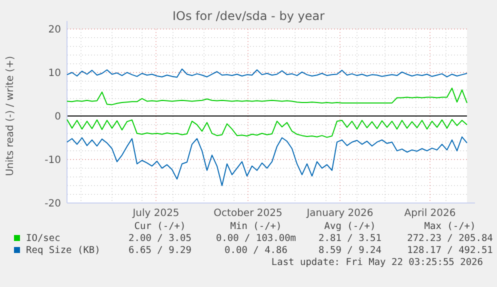  Describe the element at coordinates (450, 238) in the screenshot. I see `text: 272.23 / 205.84` at that location.